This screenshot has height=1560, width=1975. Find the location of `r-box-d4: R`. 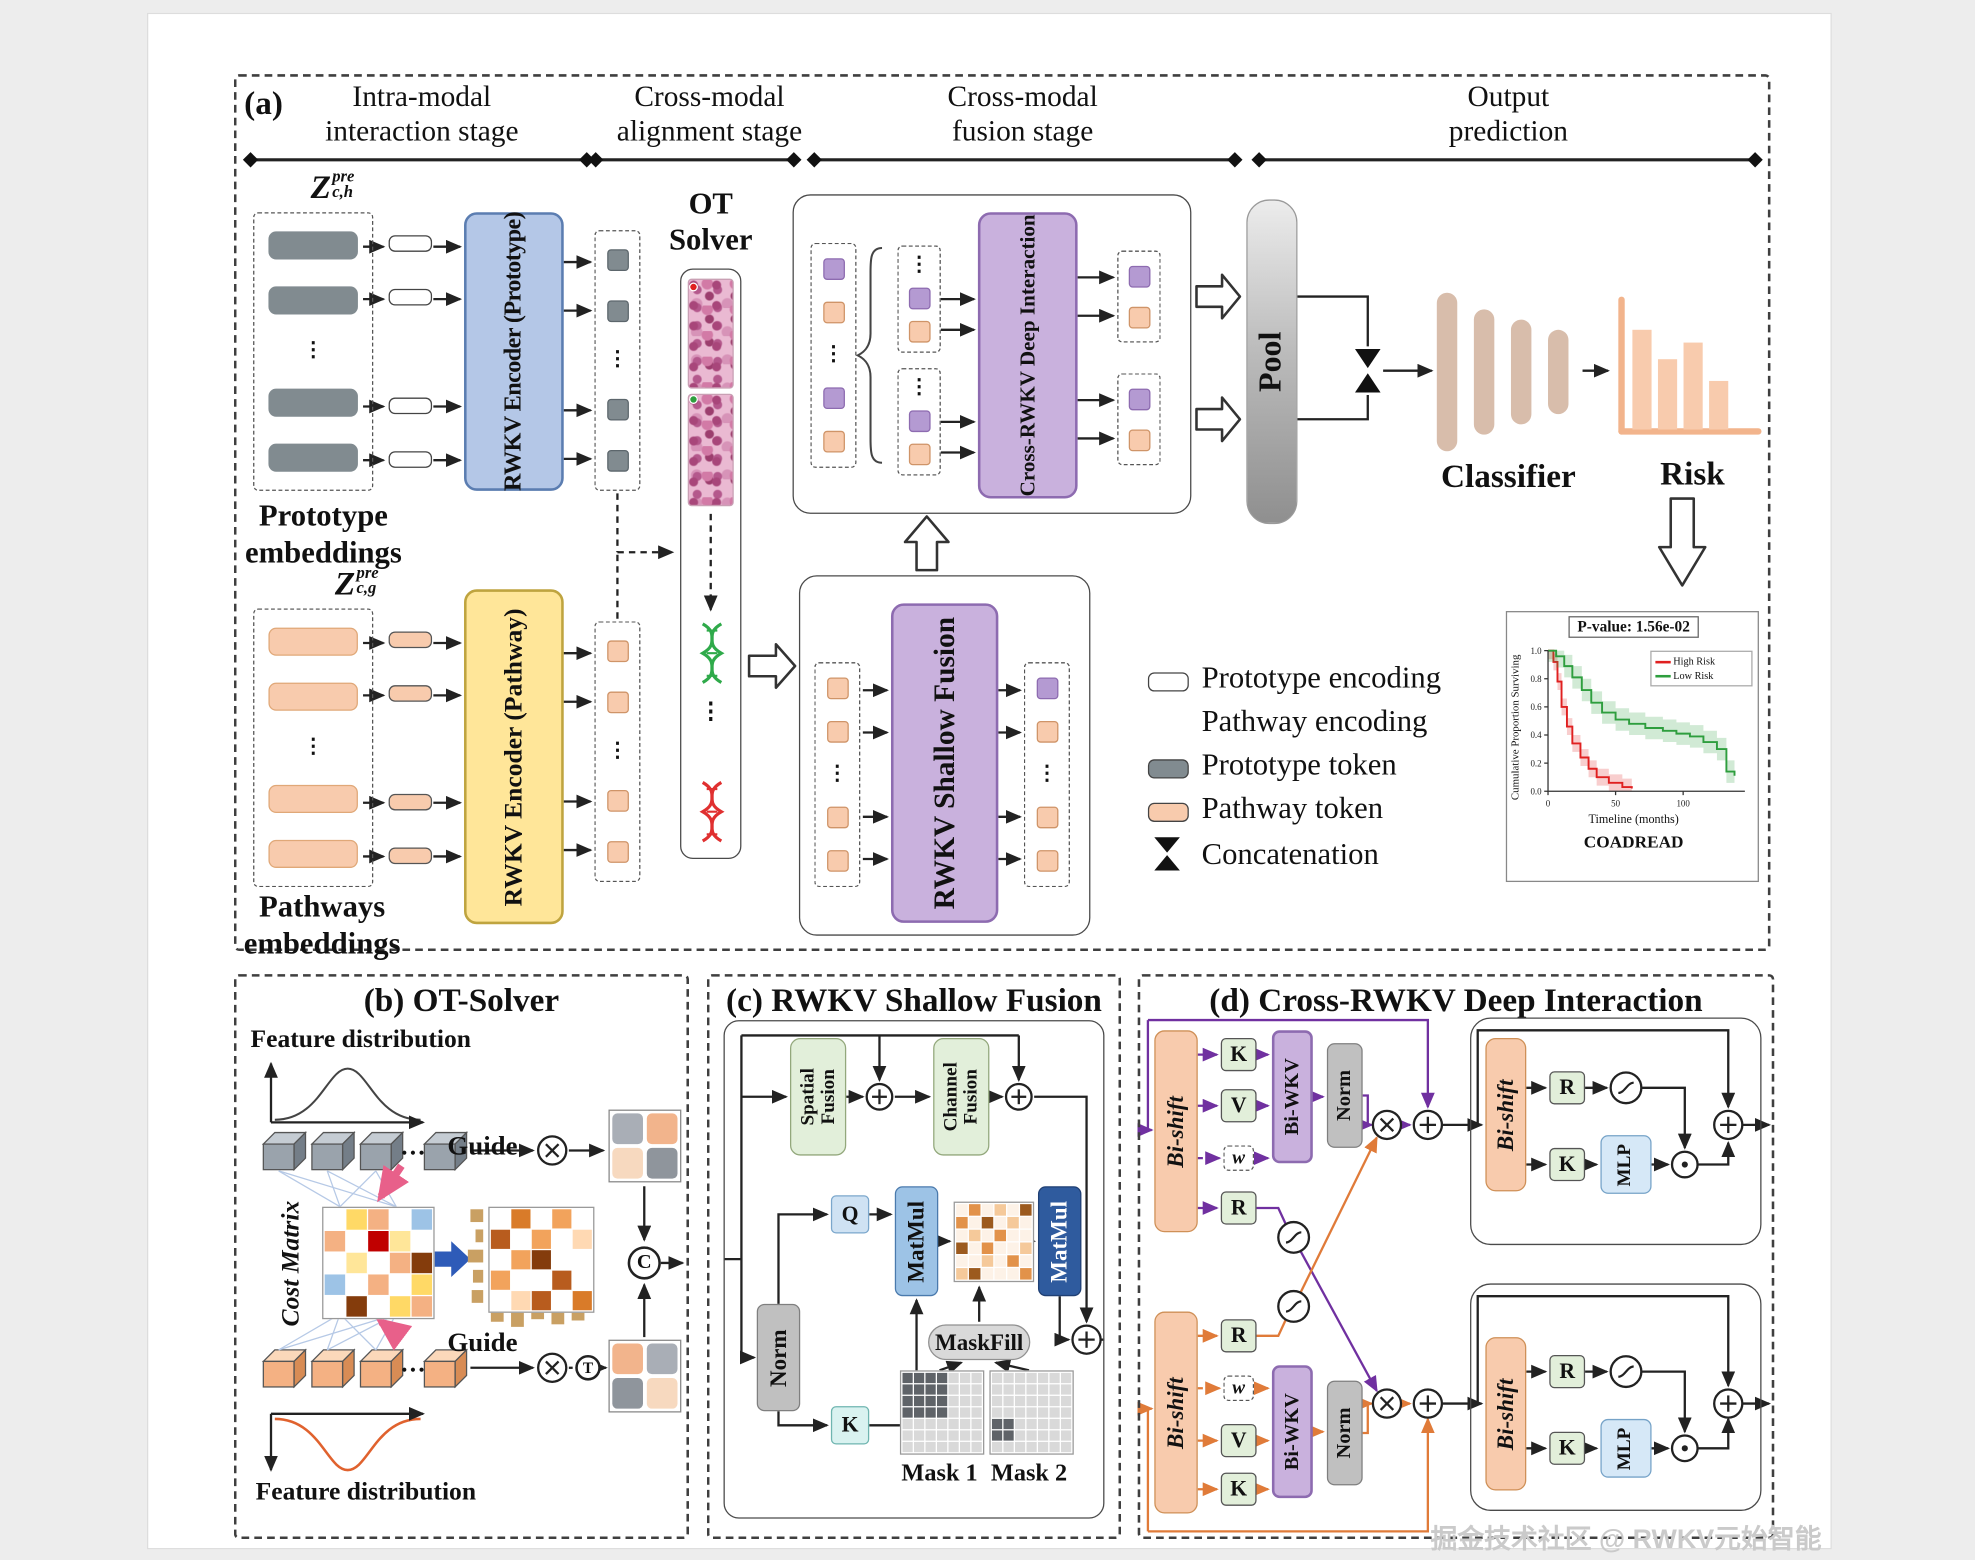

r-box-d4: R is located at coordinates (1567, 1371).